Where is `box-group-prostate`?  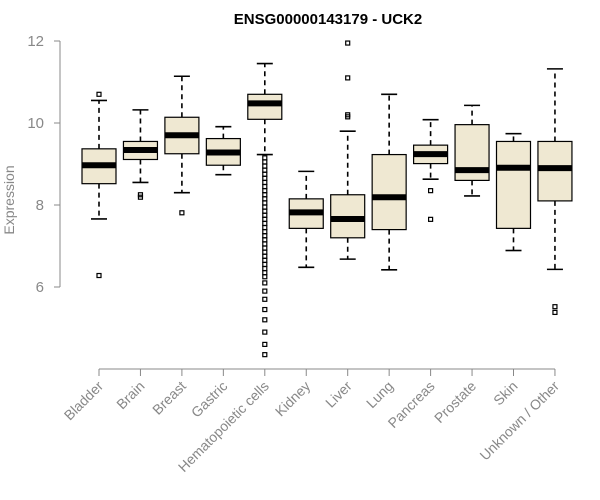 box-group-prostate is located at coordinates (472, 150).